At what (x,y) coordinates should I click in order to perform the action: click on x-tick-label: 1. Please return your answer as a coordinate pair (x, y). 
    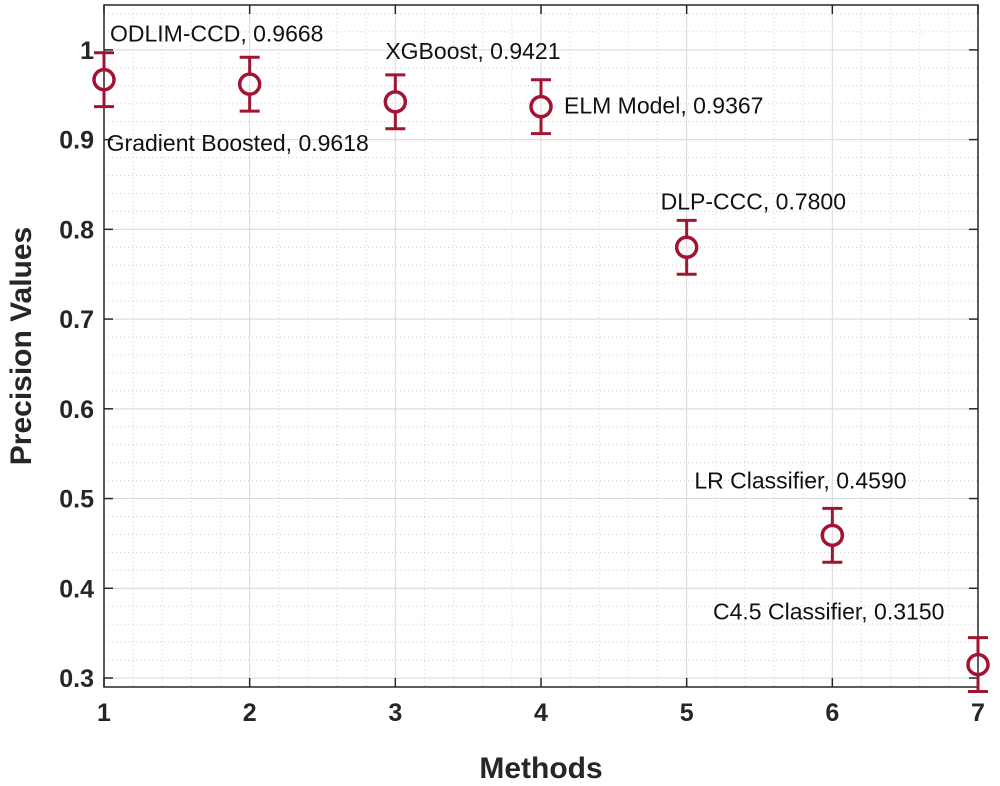
    Looking at the image, I should click on (104, 713).